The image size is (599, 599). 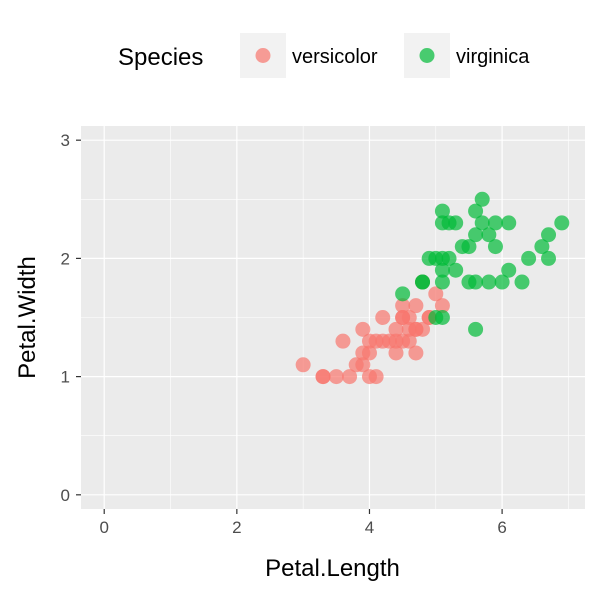 I want to click on y-axis-title: Petal.Width, so click(x=27, y=317).